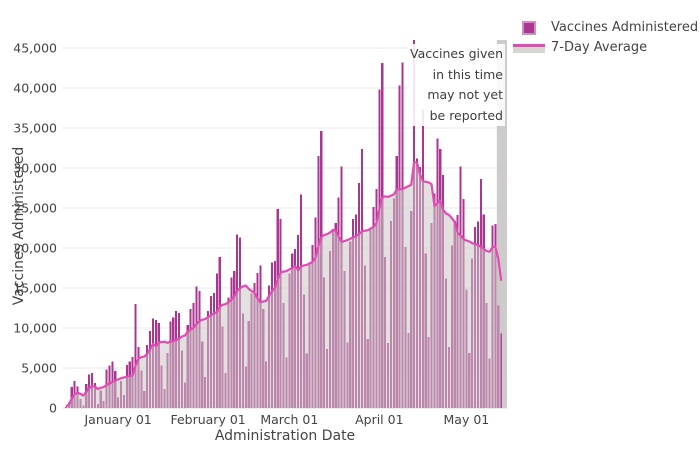 This screenshot has height=450, width=700. What do you see at coordinates (467, 419) in the screenshot?
I see `svg-text: May 01` at bounding box center [467, 419].